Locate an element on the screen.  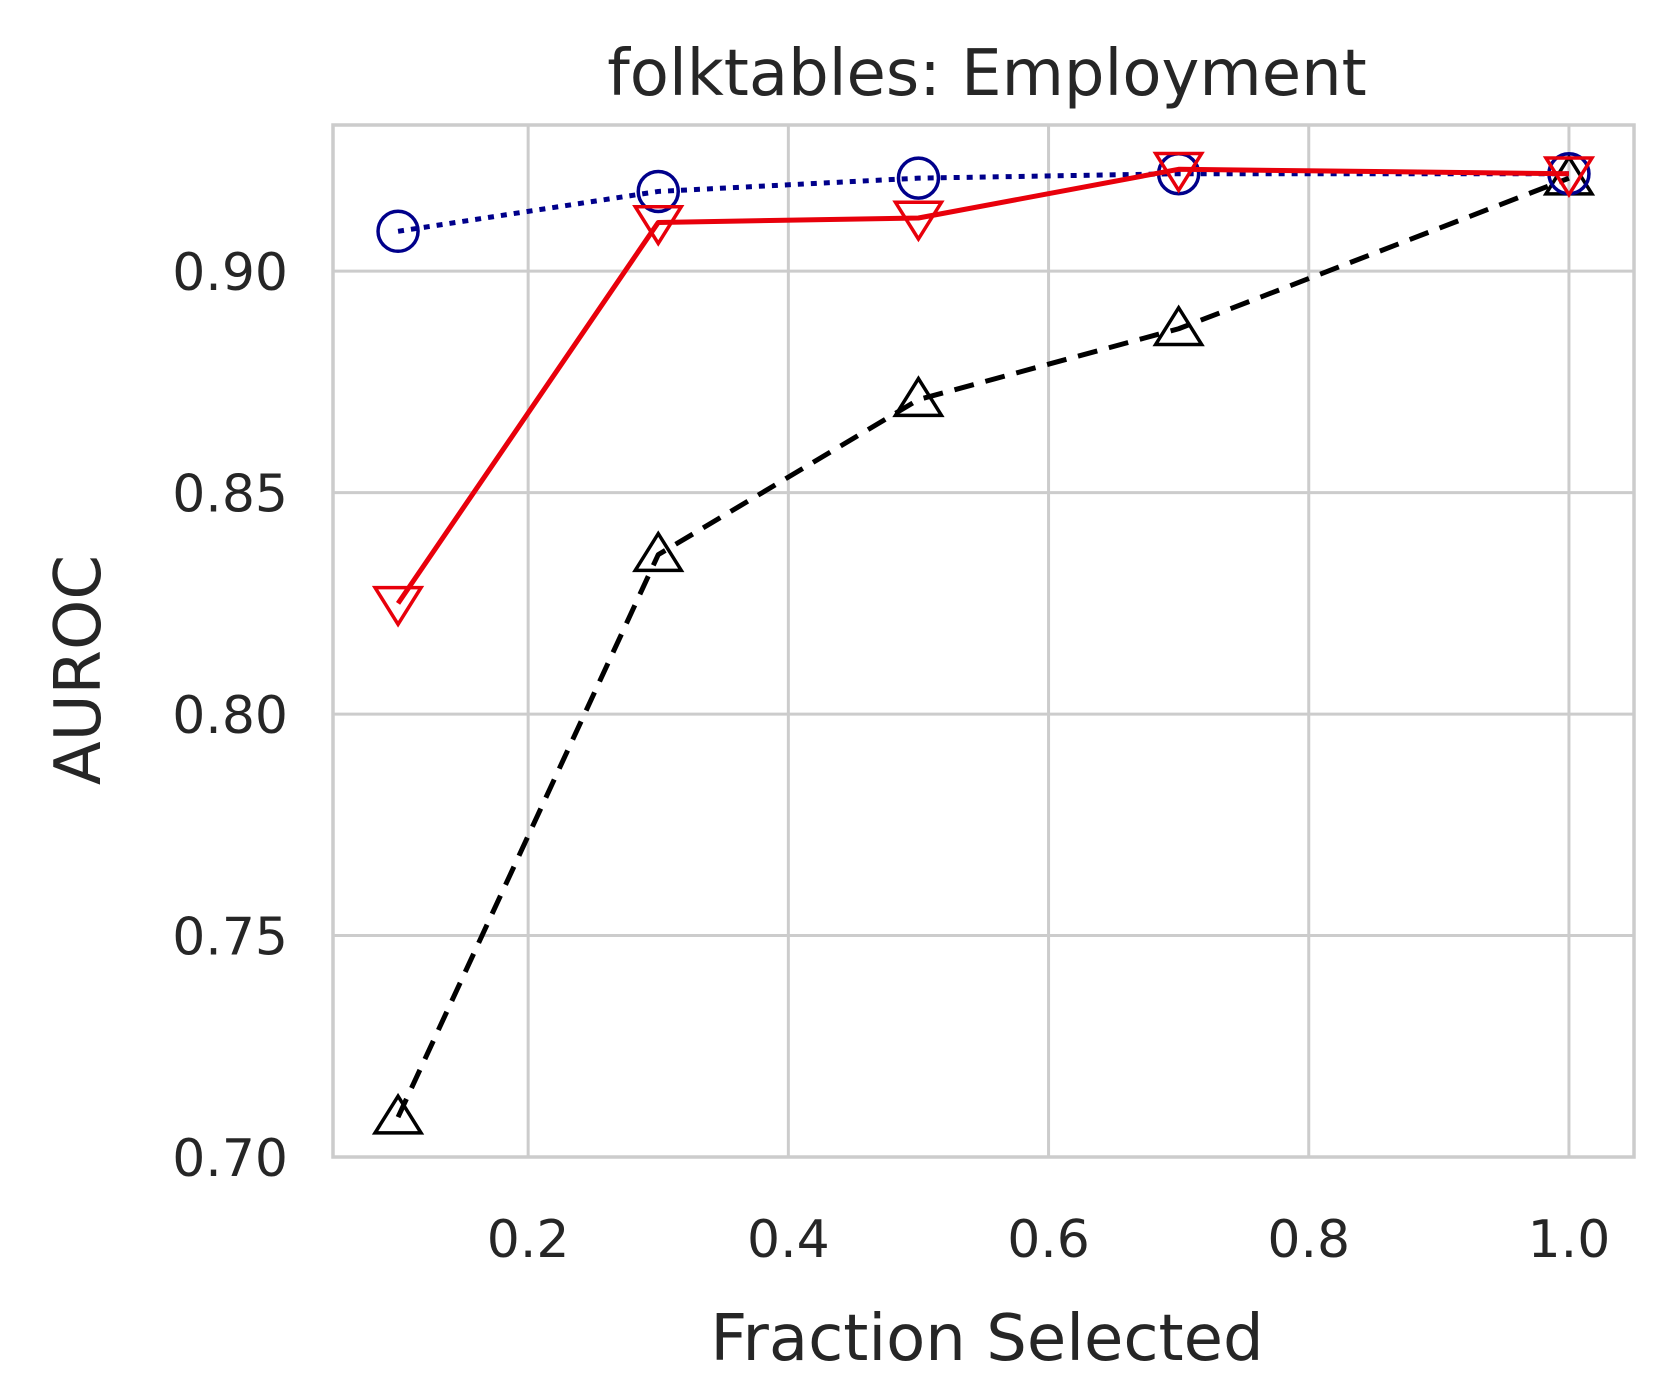
chart-title: folktables: Employment is located at coordinates (986, 74).